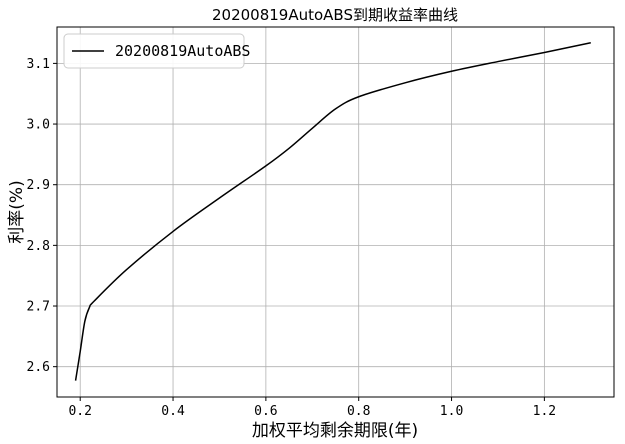 This screenshot has height=444, width=625. I want to click on x-tick-label: 0.6, so click(265, 411).